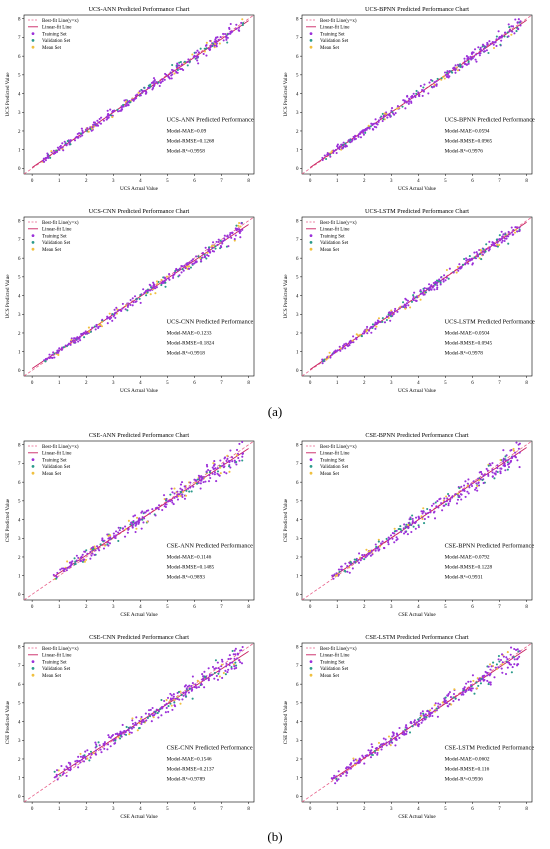 The width and height of the screenshot is (550, 849). What do you see at coordinates (139, 391) in the screenshot?
I see `x-axis-label: UCS Actual Value` at bounding box center [139, 391].